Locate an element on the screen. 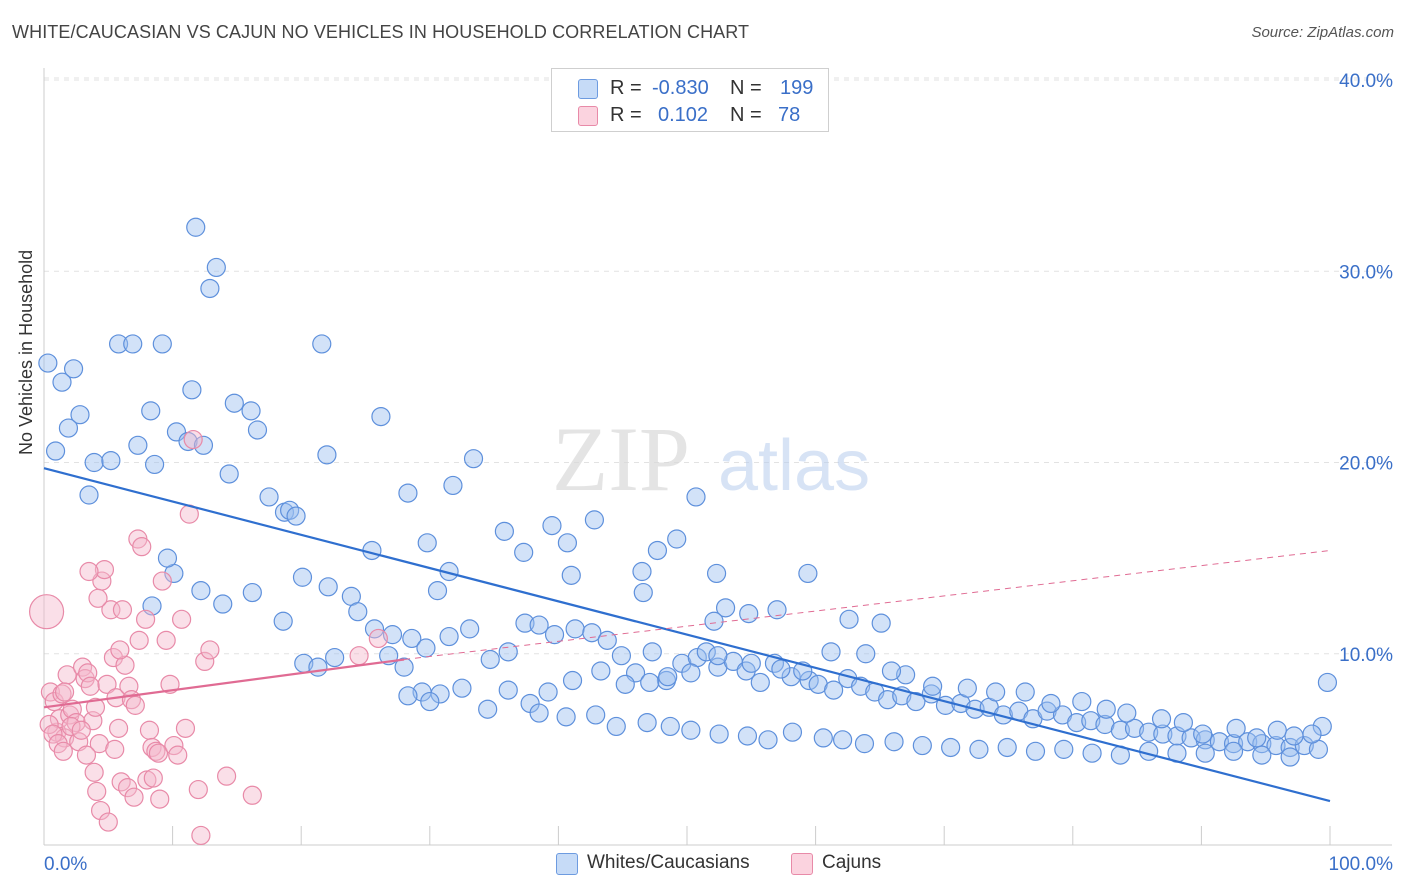  legend-swatch-whites is located at coordinates (588, 89).